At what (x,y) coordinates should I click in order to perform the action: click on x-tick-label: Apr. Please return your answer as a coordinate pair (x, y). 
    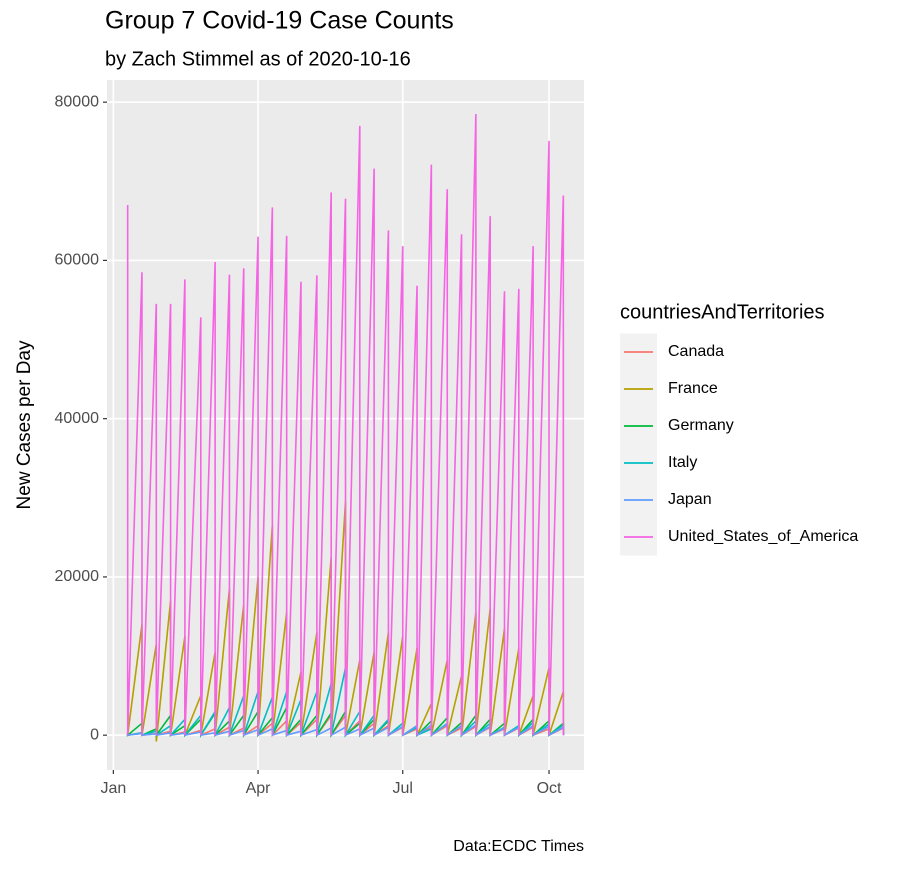
    Looking at the image, I should click on (259, 788).